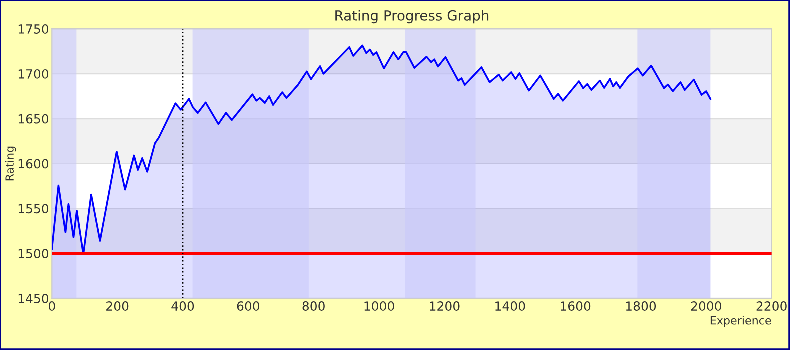 This screenshot has width=790, height=350. What do you see at coordinates (576, 307) in the screenshot?
I see `x-tick-label: 1600` at bounding box center [576, 307].